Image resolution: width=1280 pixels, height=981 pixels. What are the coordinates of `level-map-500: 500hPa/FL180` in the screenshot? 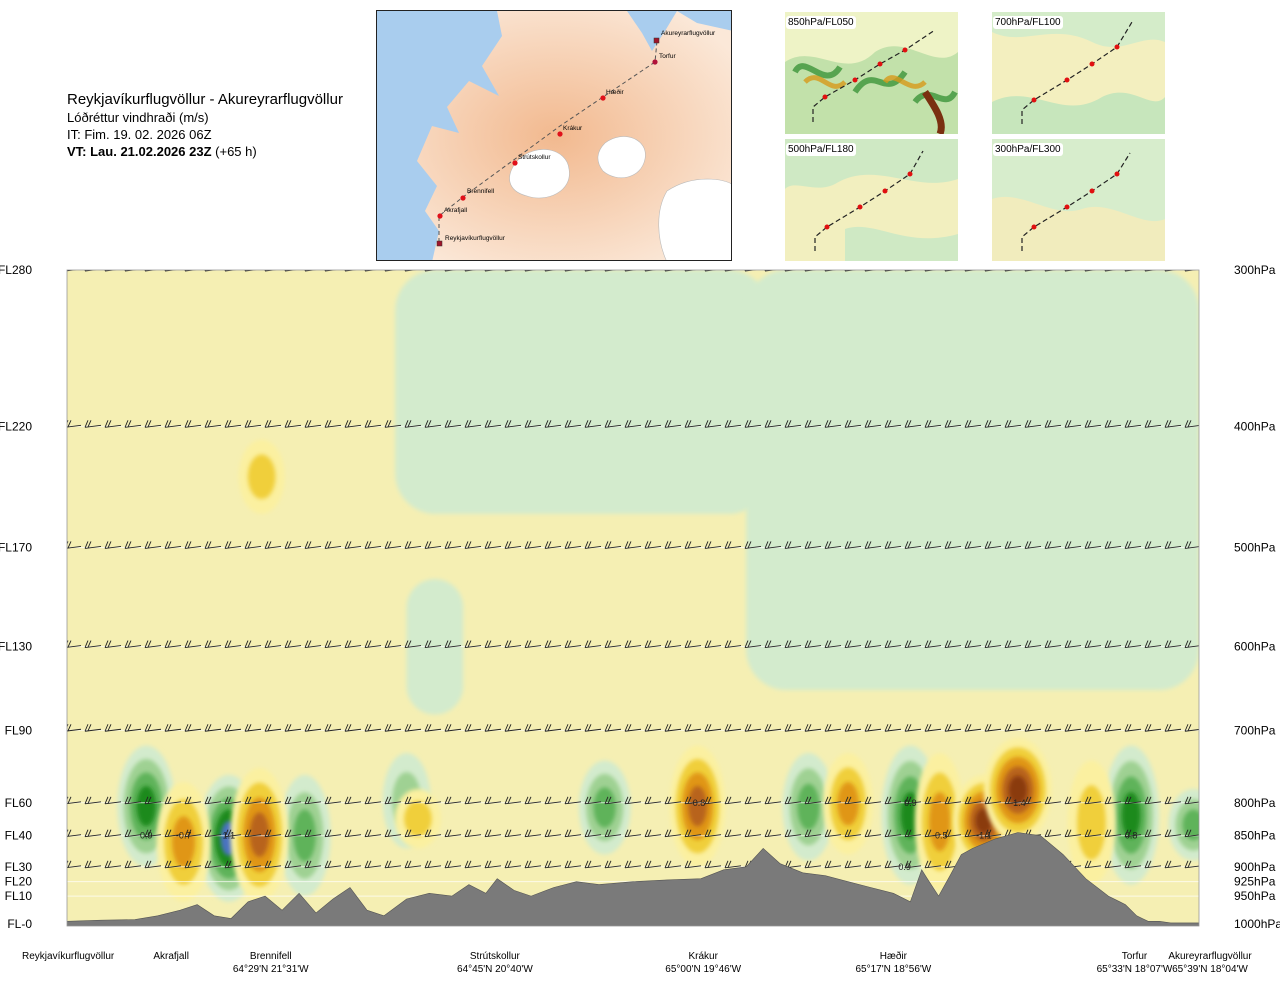 It's located at (871, 200).